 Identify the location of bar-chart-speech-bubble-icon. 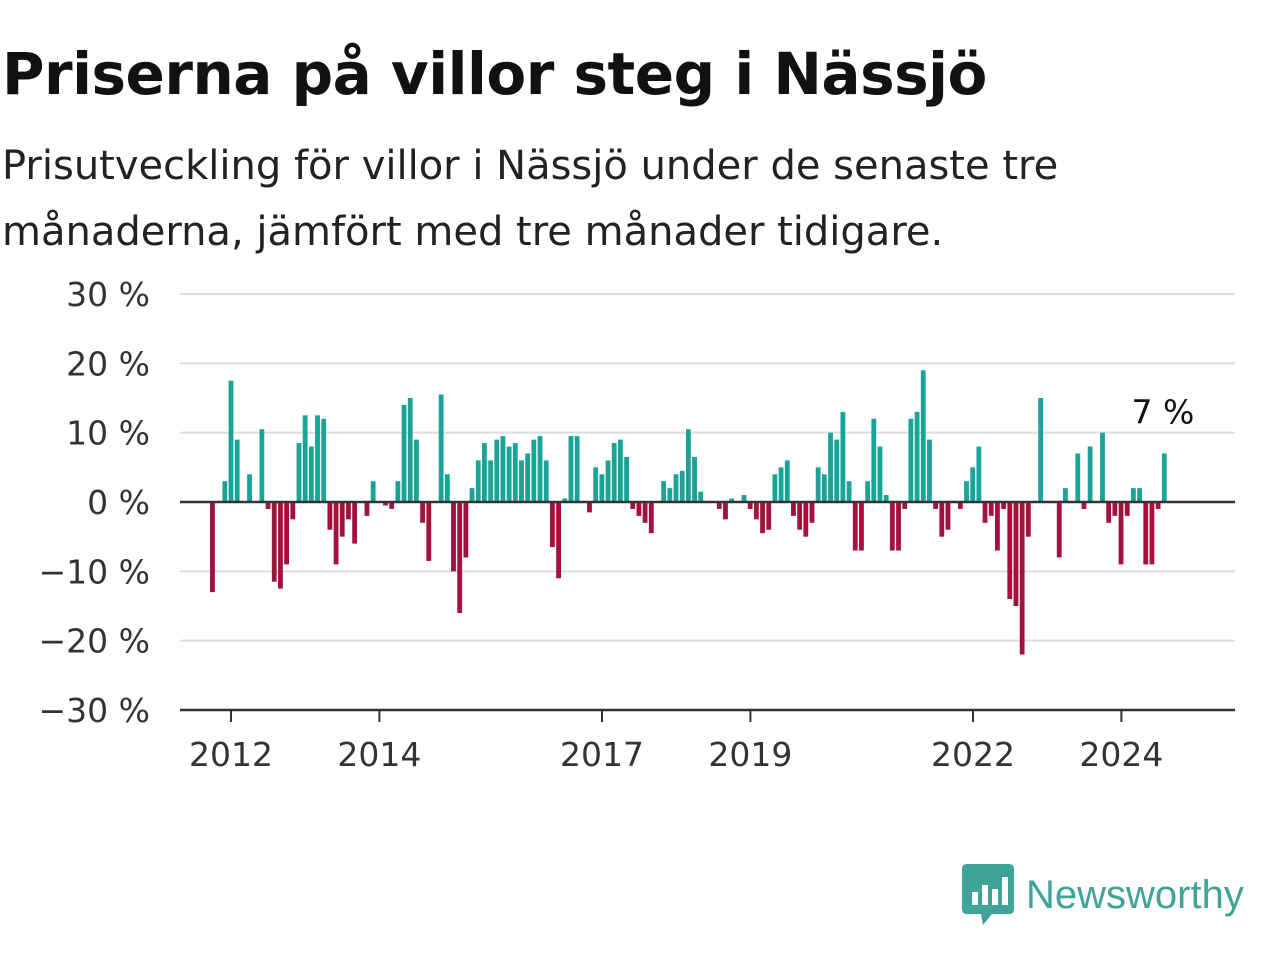
(988, 894).